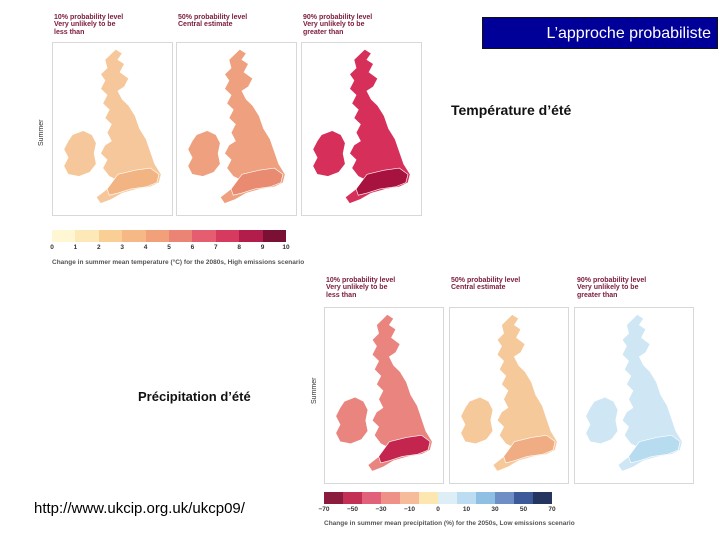 The height and width of the screenshot is (540, 720). I want to click on legend-tick-label: 1, so click(75, 247).